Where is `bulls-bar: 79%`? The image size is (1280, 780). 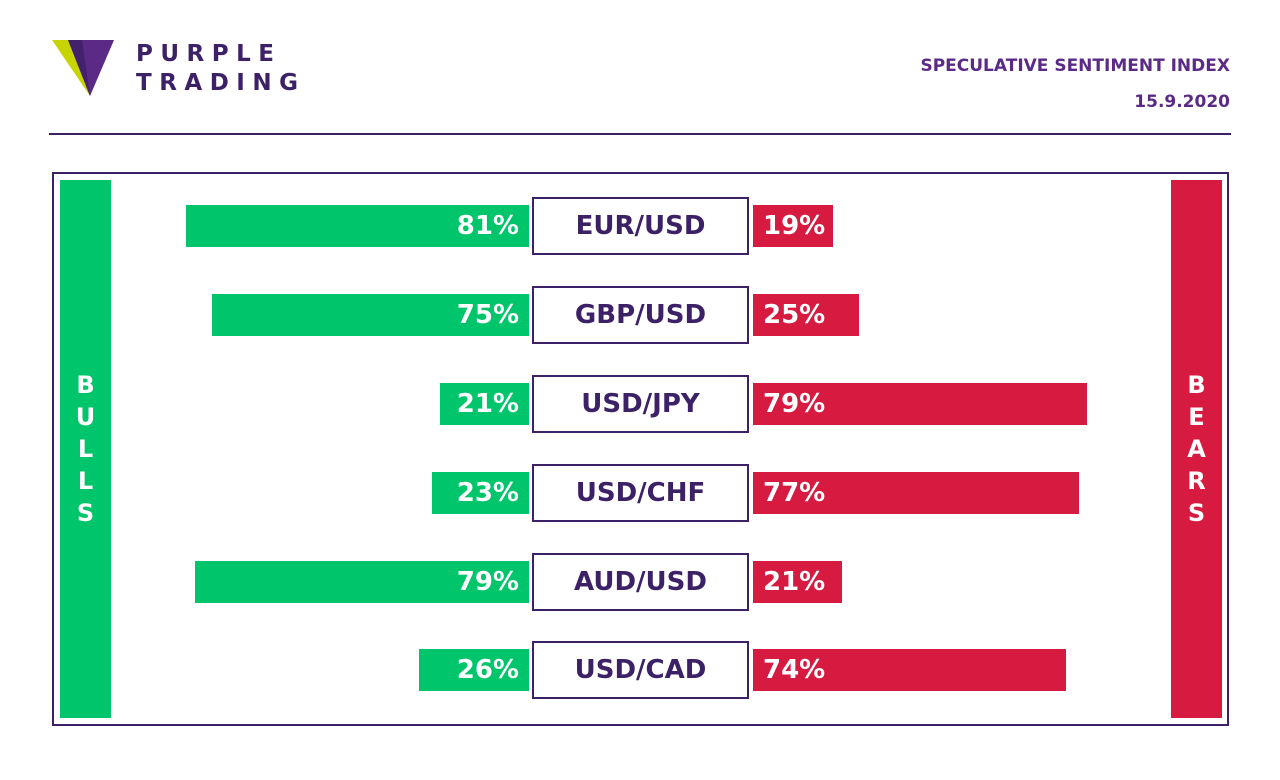
bulls-bar: 79% is located at coordinates (361, 582).